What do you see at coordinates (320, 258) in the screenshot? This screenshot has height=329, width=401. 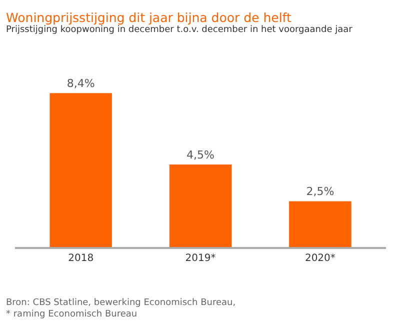 I see `x-tick-label: 2020*` at bounding box center [320, 258].